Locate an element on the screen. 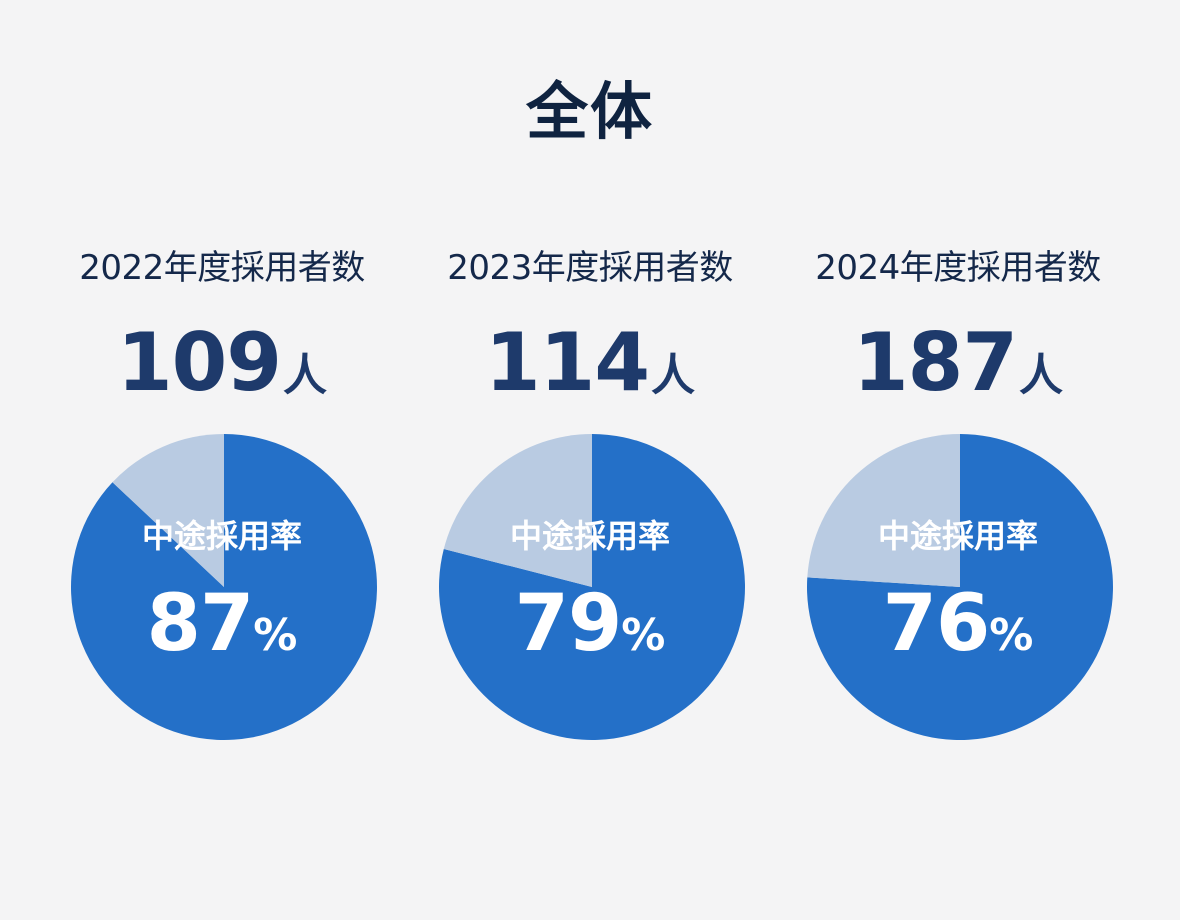 The height and width of the screenshot is (920, 1180). chart-label: 2024年度採用者数 is located at coordinates (958, 268).